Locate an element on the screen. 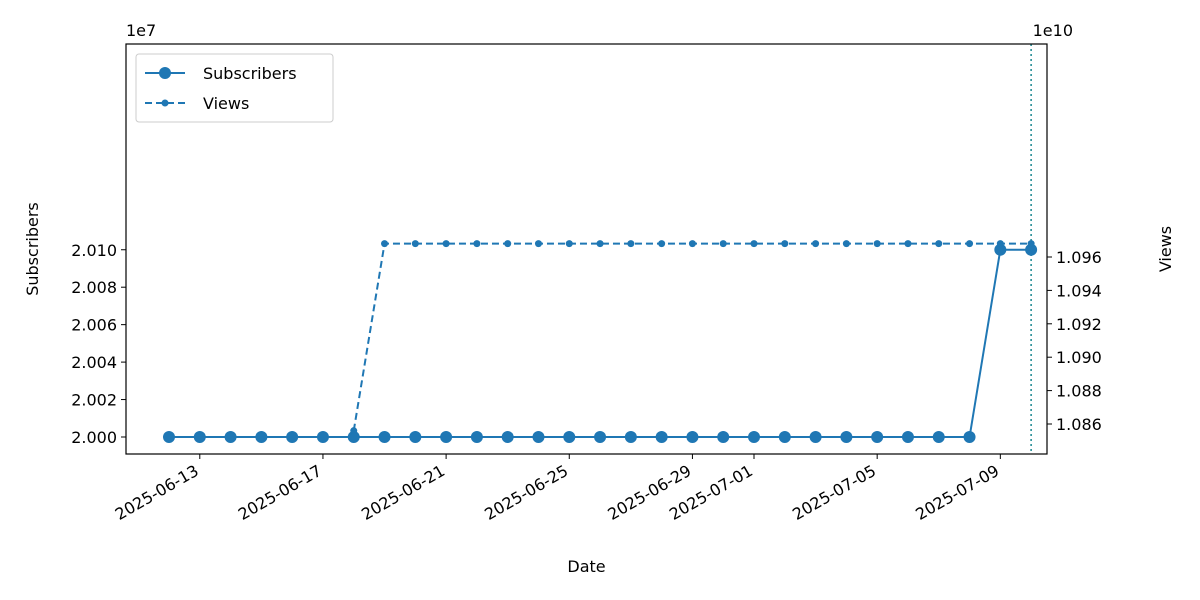 This screenshot has height=600, width=1200. legend-label-subscribers: Subscribers is located at coordinates (250, 73).